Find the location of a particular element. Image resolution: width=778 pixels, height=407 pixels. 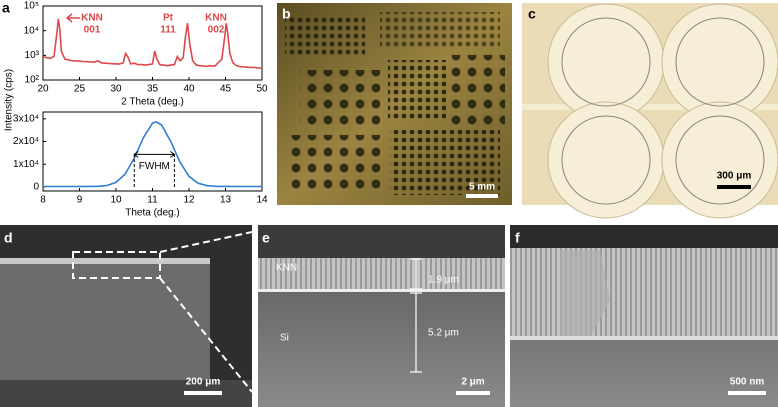

x-axis-label: 2 Theta (deg.) is located at coordinates (152, 102).